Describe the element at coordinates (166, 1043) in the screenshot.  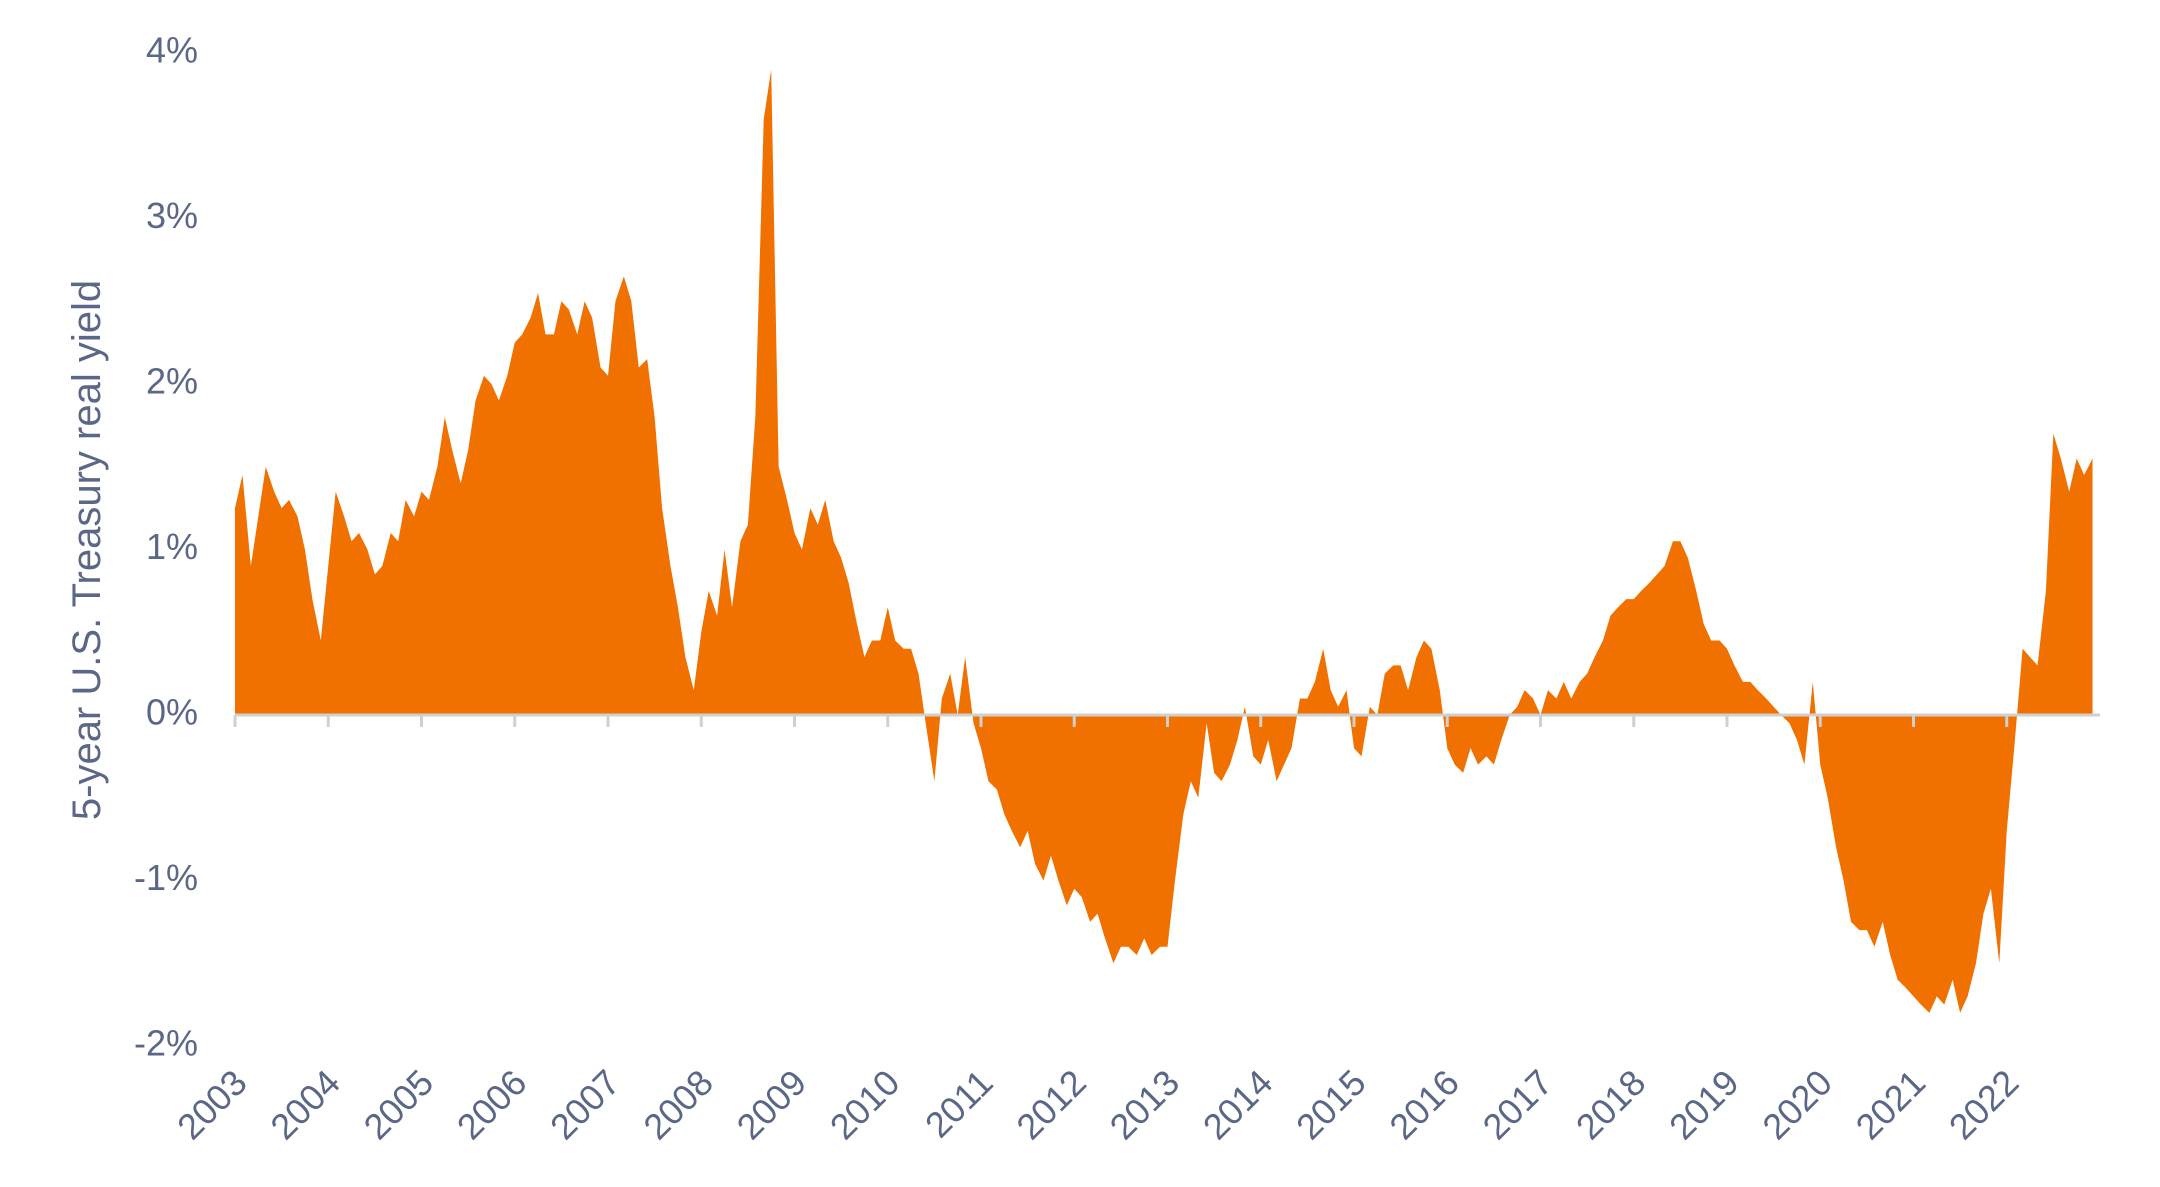
I see `y-tick-label: -2%` at that location.